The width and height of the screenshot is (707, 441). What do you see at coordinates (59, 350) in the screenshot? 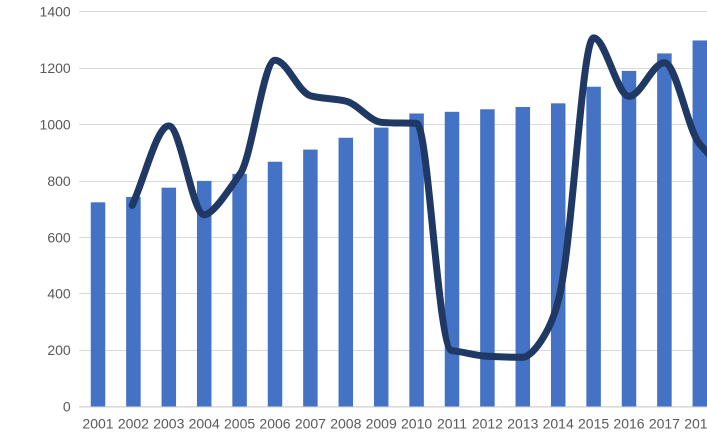
I see `svg-text: 200` at bounding box center [59, 350].